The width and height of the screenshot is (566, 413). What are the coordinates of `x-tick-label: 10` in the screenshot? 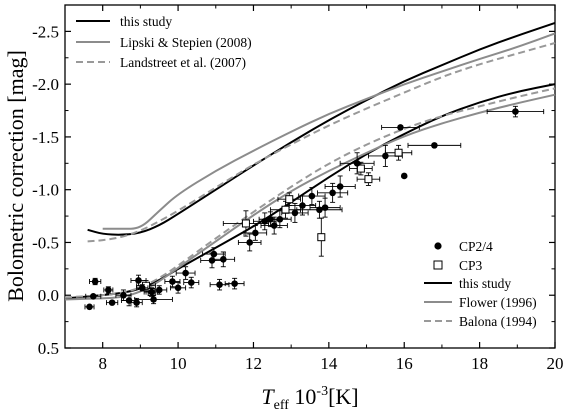 It's located at (178, 363).